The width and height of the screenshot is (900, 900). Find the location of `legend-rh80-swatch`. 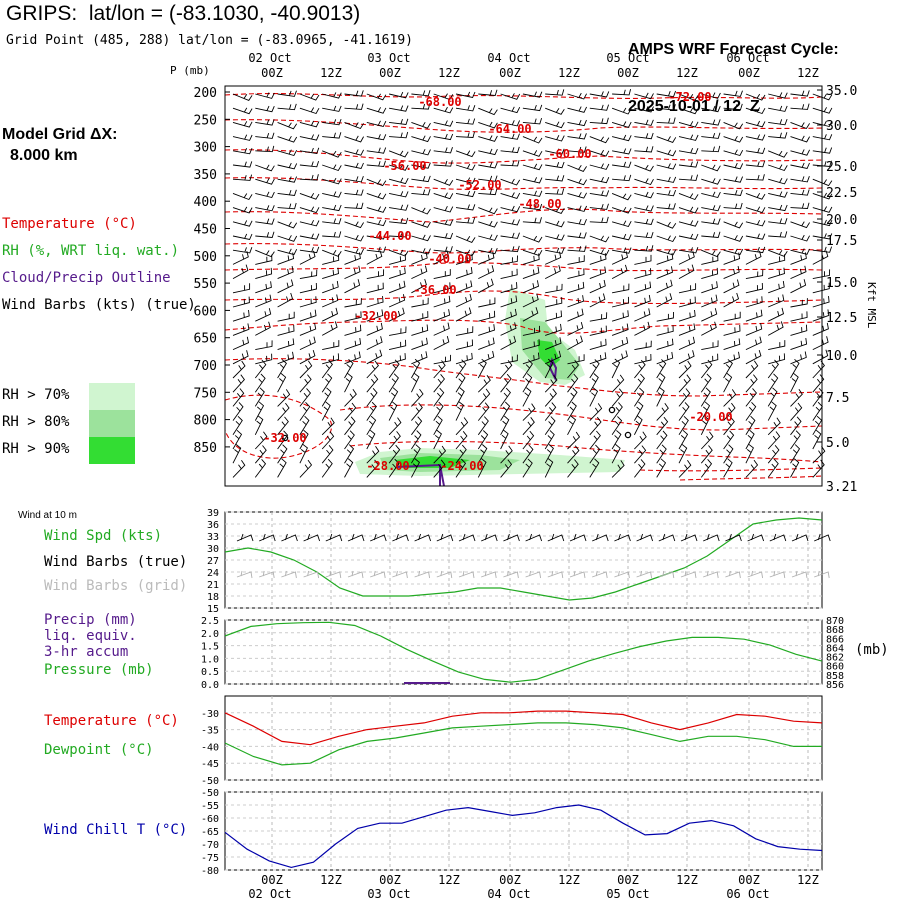

legend-rh80-swatch is located at coordinates (112, 423).